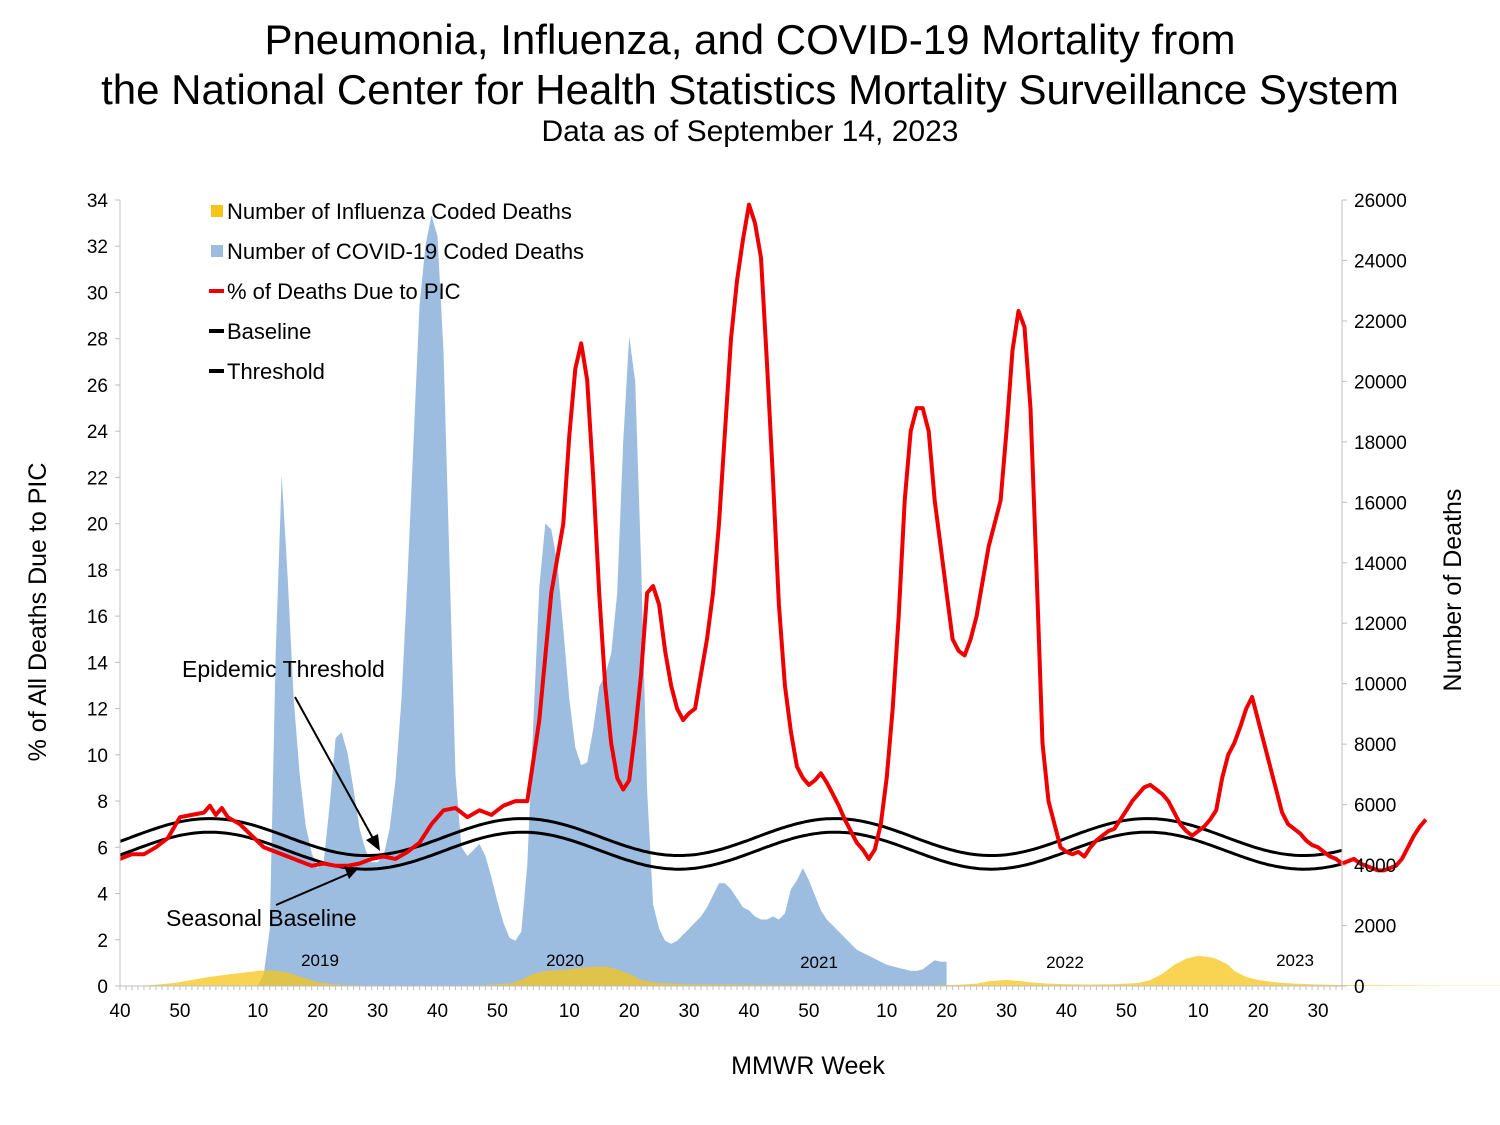 Image resolution: width=1500 pixels, height=1125 pixels. Describe the element at coordinates (97, 340) in the screenshot. I see `left-tick-label: 28` at that location.